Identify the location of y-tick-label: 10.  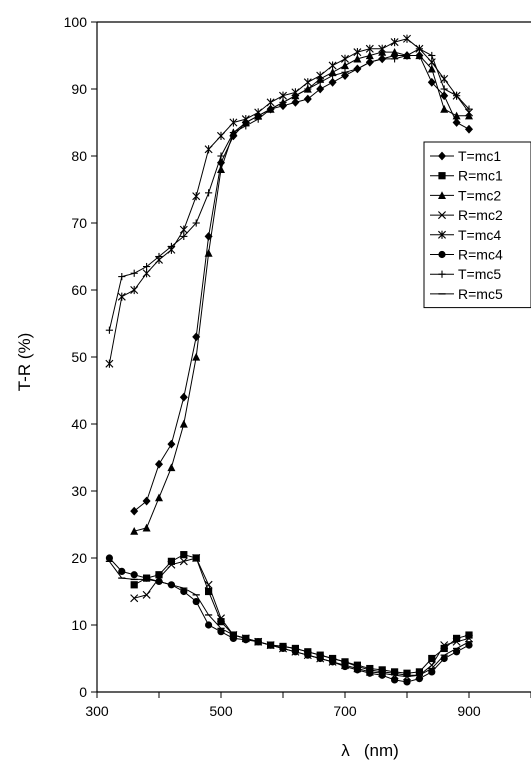
(79, 625).